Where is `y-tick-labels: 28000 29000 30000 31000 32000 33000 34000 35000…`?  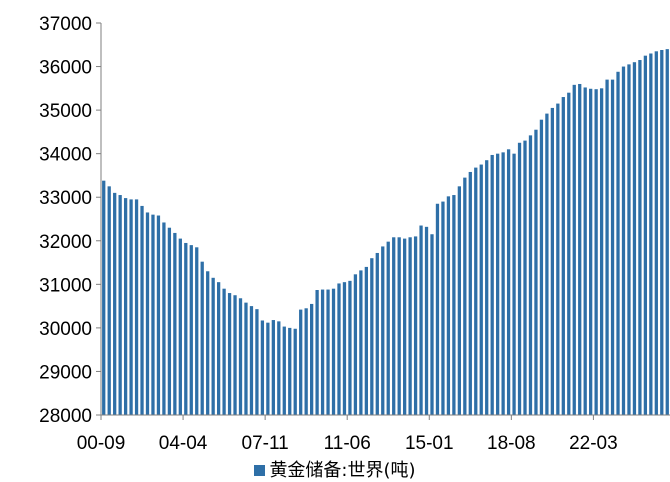 y-tick-labels: 28000 29000 30000 31000 32000 33000 34000 35000… is located at coordinates (65, 220).